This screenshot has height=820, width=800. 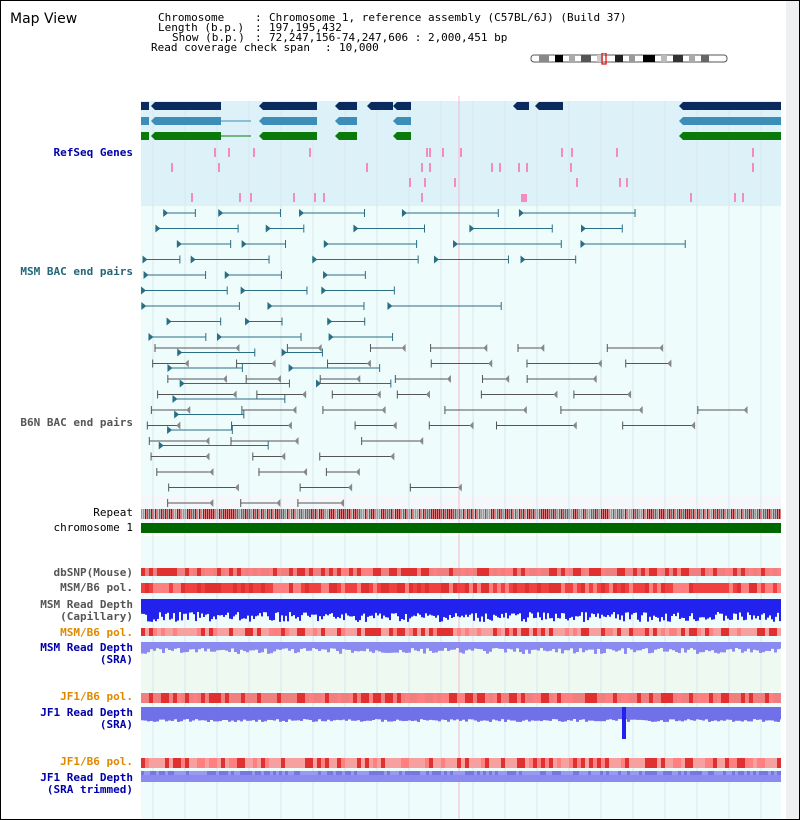 What do you see at coordinates (792, 410) in the screenshot?
I see `vertical-scrollbar` at bounding box center [792, 410].